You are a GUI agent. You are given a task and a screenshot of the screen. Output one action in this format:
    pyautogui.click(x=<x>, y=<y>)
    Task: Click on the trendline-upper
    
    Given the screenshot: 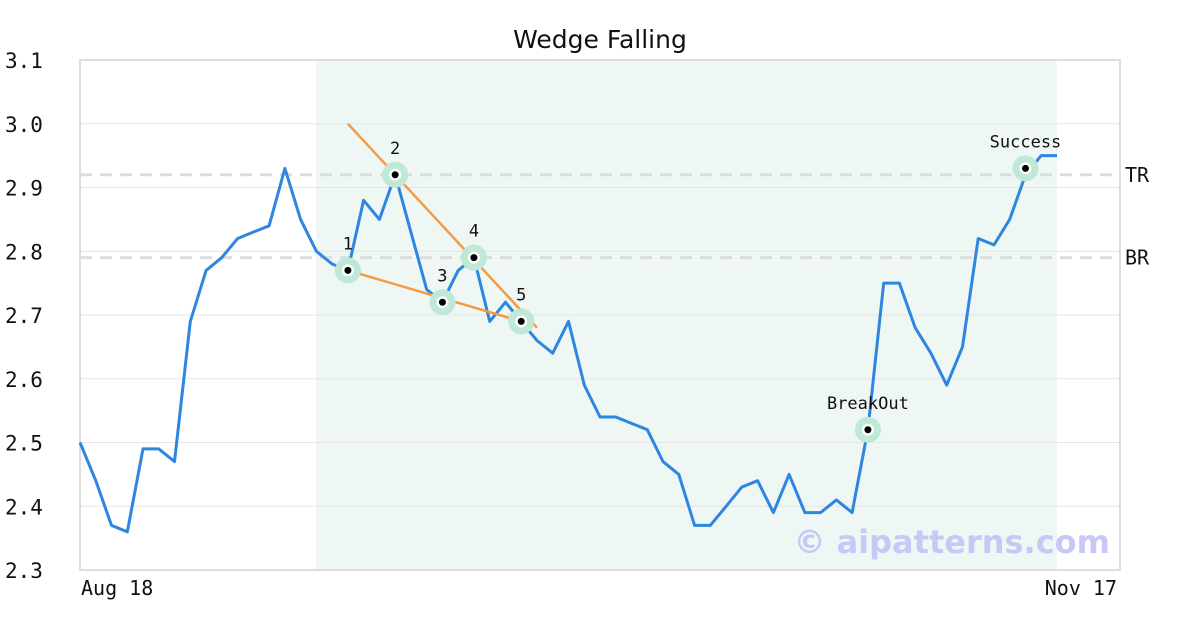 What is the action you would take?
    pyautogui.click(x=442, y=225)
    